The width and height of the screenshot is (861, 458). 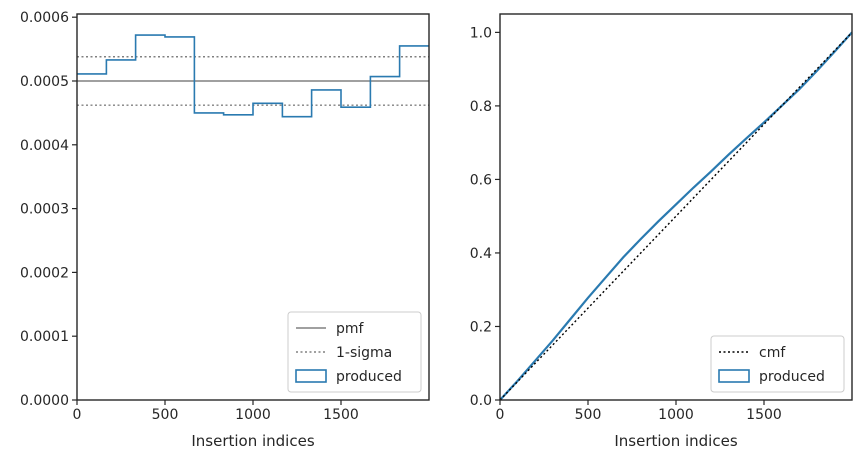 What do you see at coordinates (481, 327) in the screenshot?
I see `y-tick-label: 0.2` at bounding box center [481, 327].